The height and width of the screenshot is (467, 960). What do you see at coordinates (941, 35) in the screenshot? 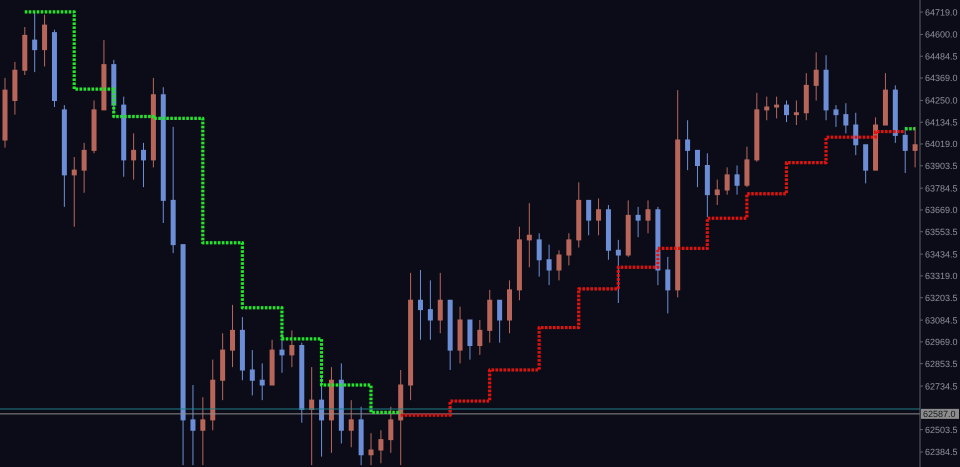
I see `y-tick-label: 64600.0` at bounding box center [941, 35].